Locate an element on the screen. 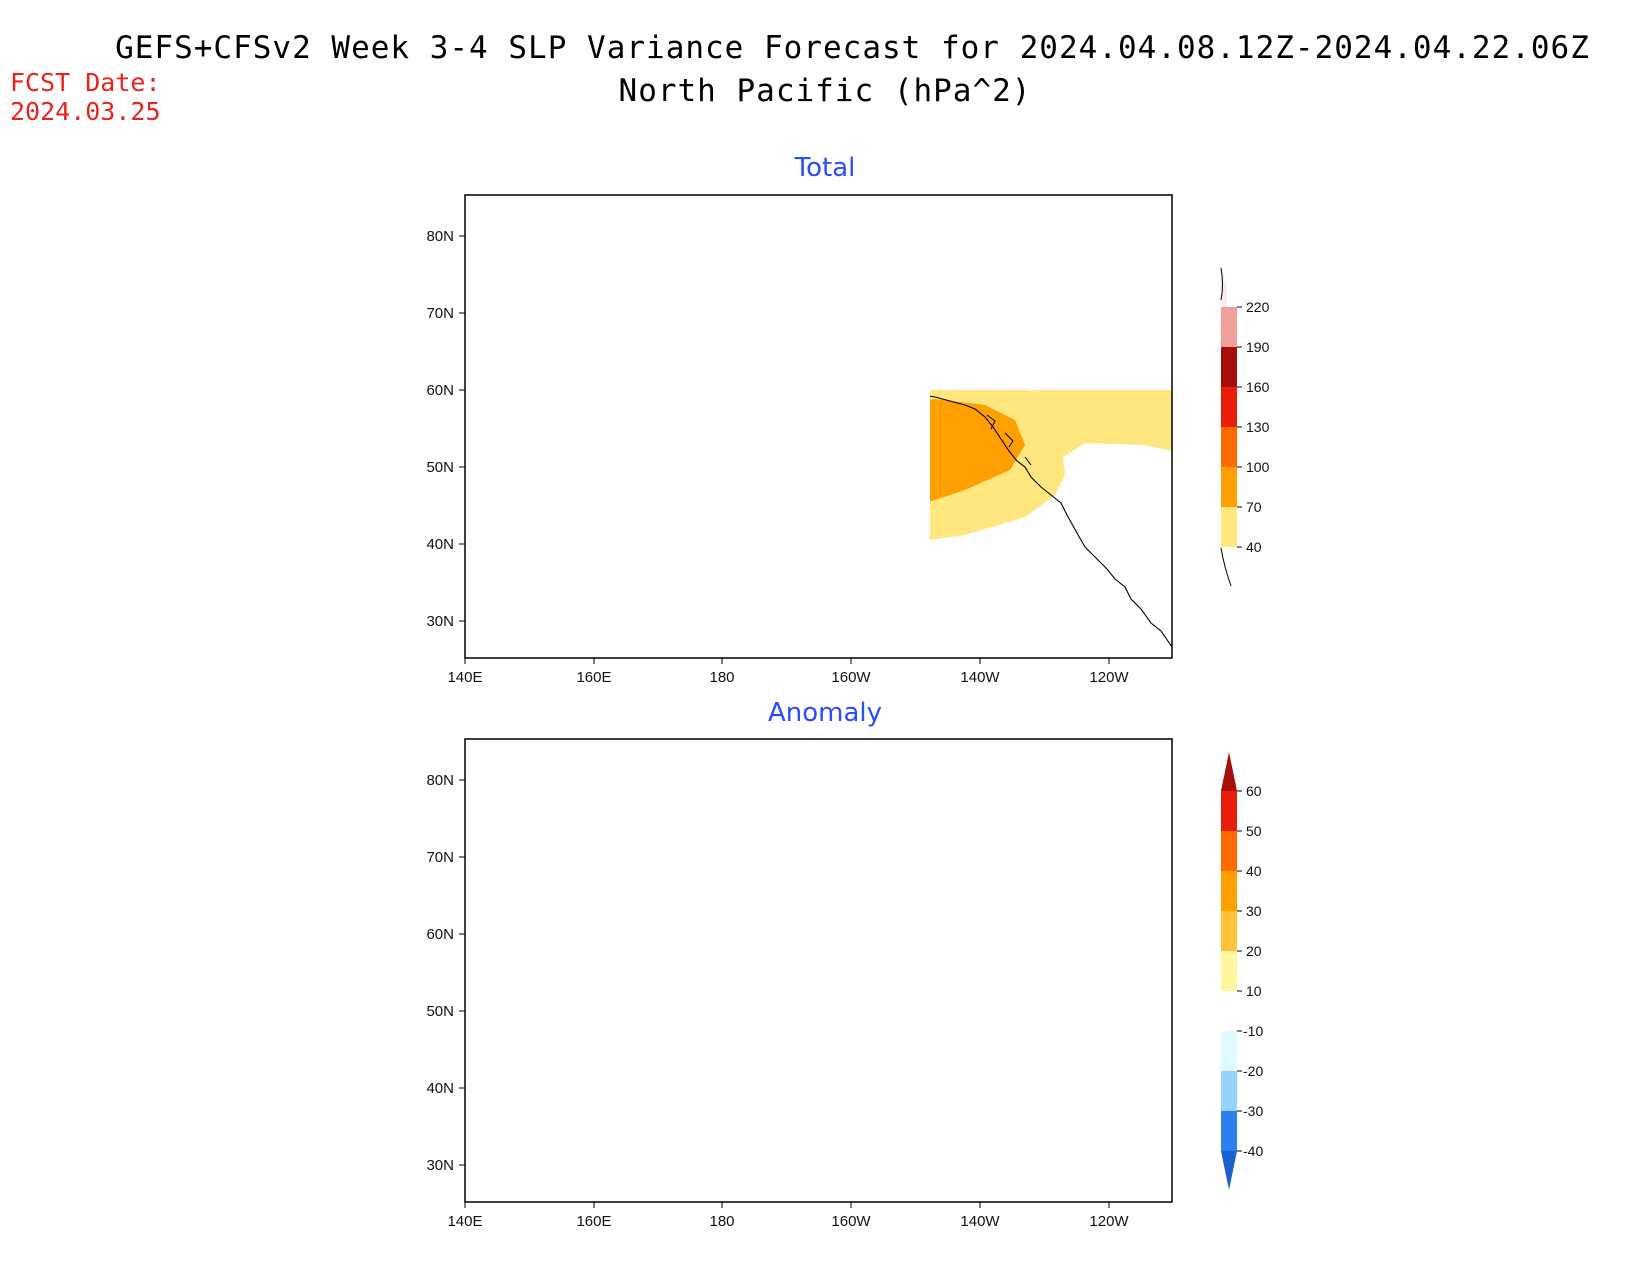 Image resolution: width=1650 pixels, height=1275 pixels. anomaly-cb-label-40: 40 is located at coordinates (1254, 871).